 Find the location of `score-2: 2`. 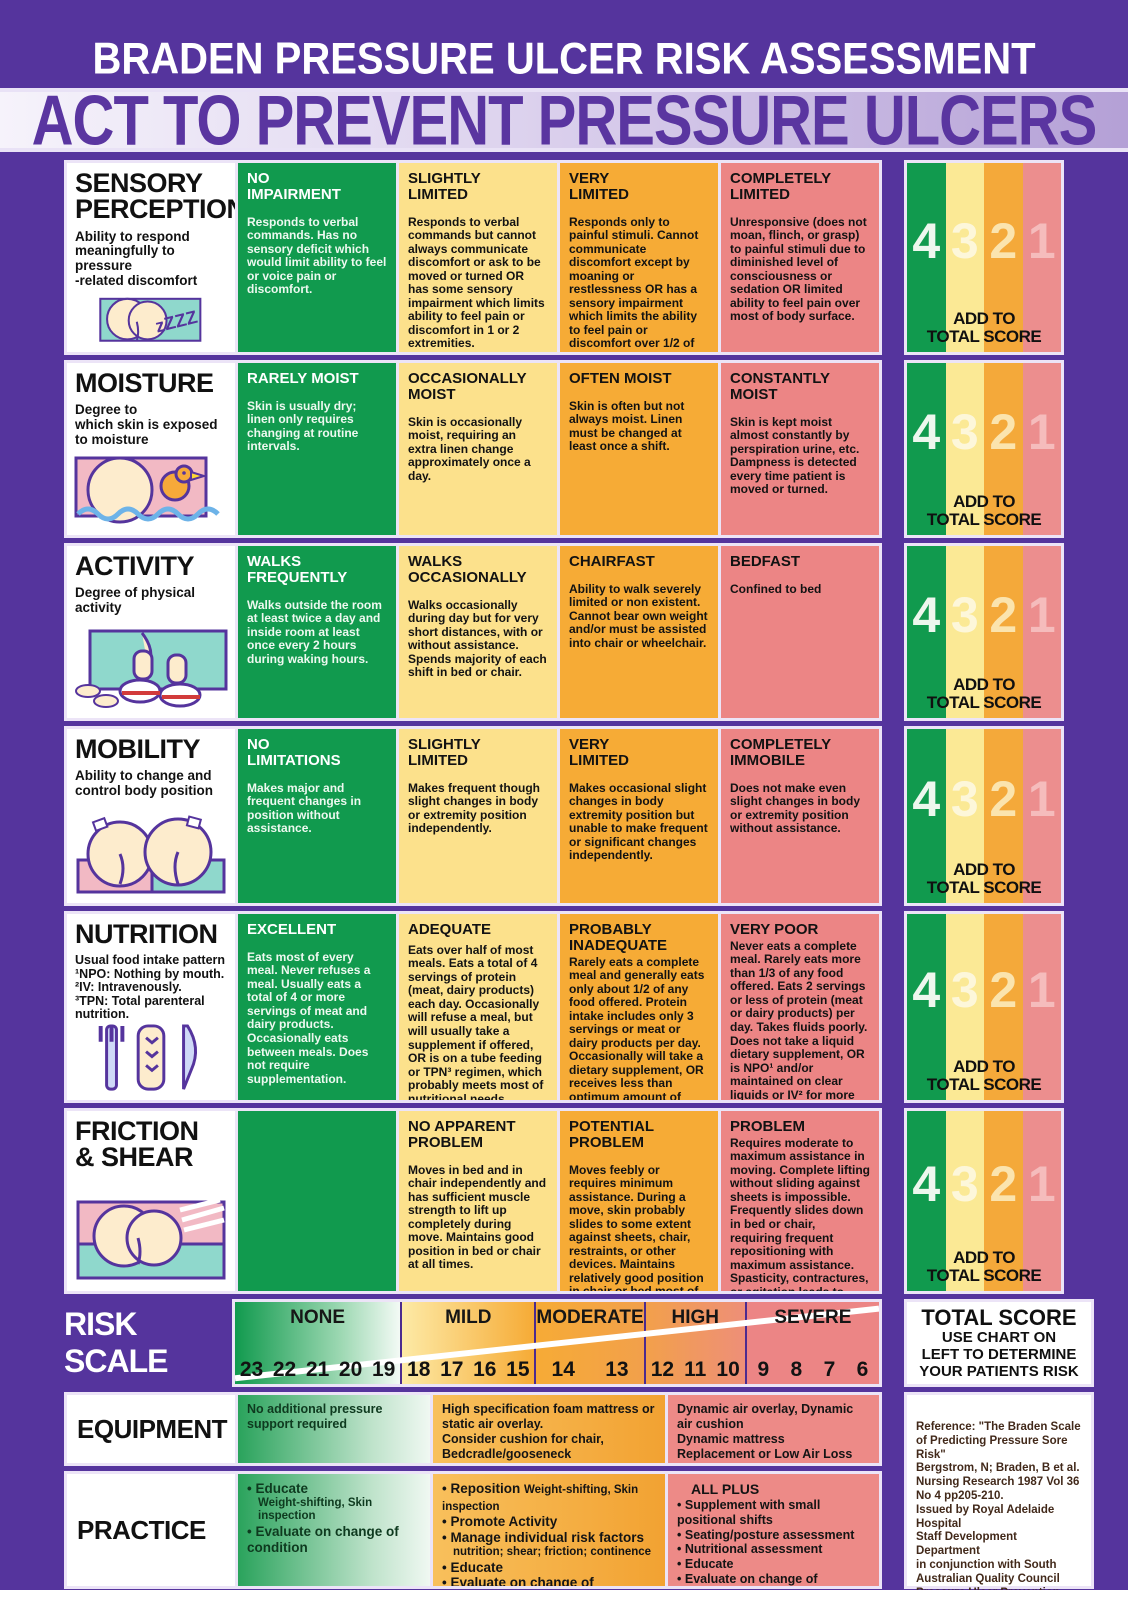

score-2: 2 is located at coordinates (1003, 240).